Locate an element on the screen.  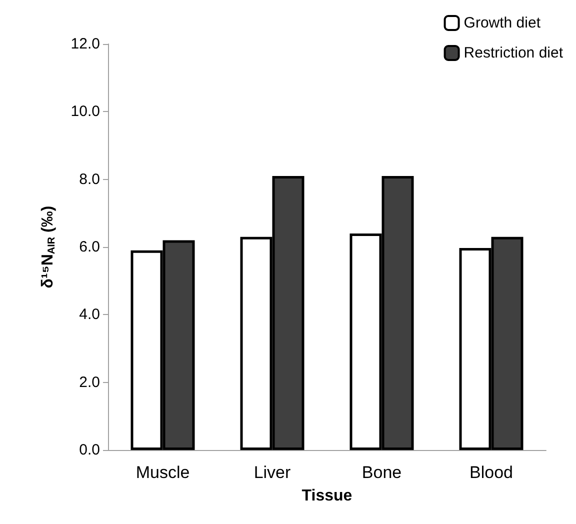
y-tick-label: 8.0 is located at coordinates (89, 179).